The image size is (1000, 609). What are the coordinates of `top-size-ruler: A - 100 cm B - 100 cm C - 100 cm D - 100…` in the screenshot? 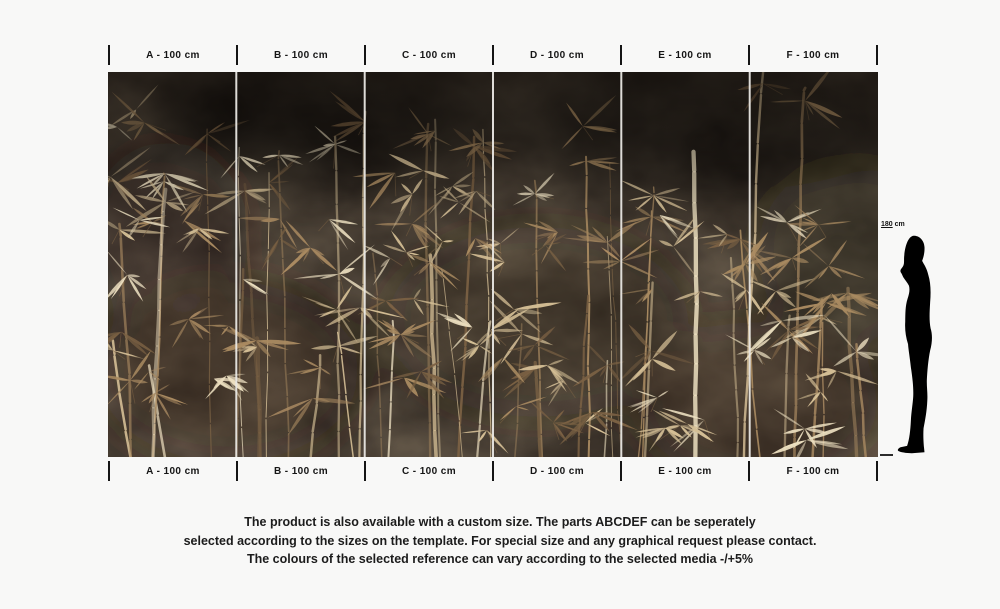 It's located at (493, 55).